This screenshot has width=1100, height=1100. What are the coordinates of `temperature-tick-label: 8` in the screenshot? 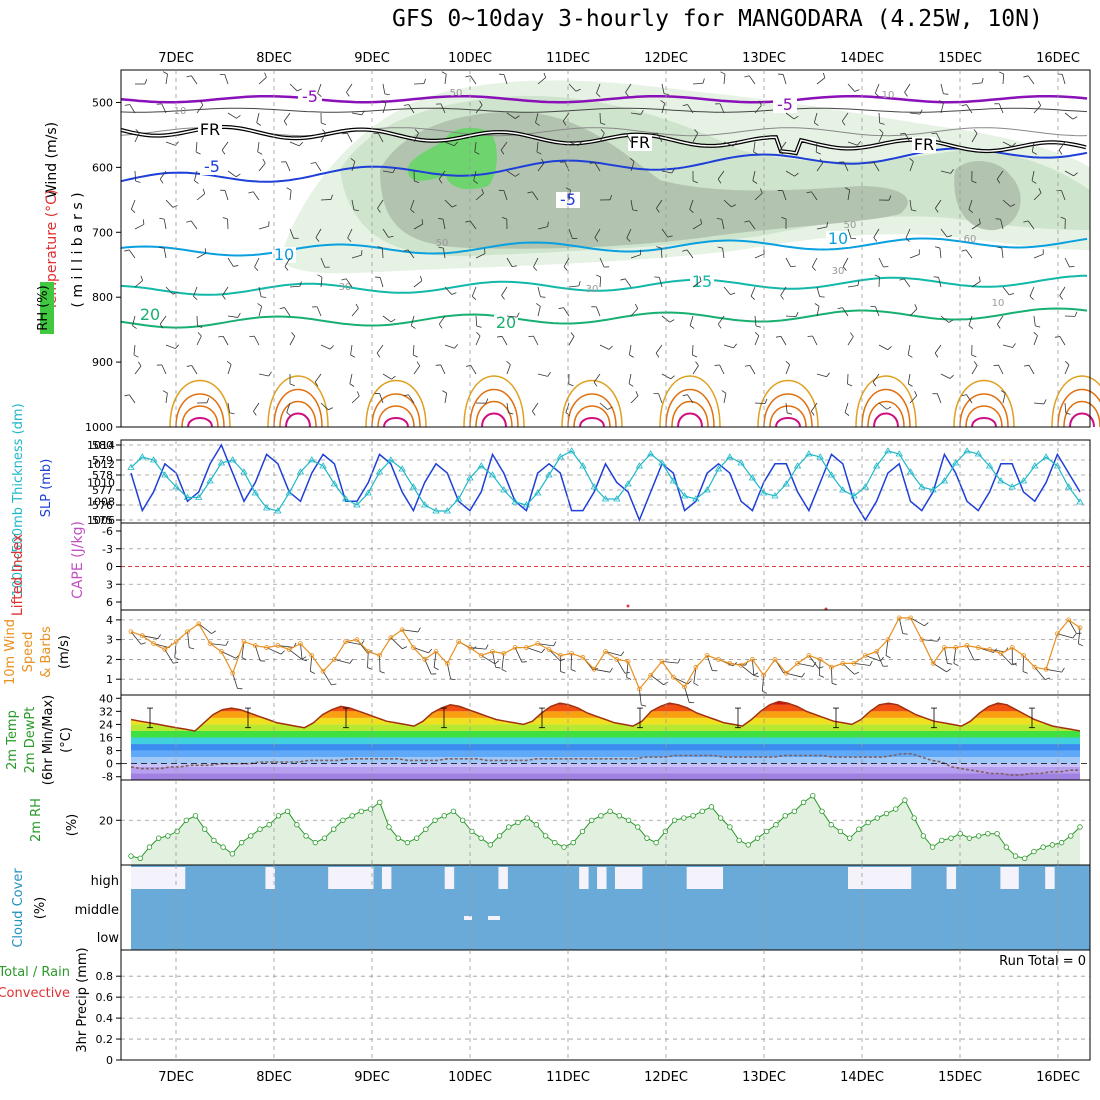 It's located at (109, 751).